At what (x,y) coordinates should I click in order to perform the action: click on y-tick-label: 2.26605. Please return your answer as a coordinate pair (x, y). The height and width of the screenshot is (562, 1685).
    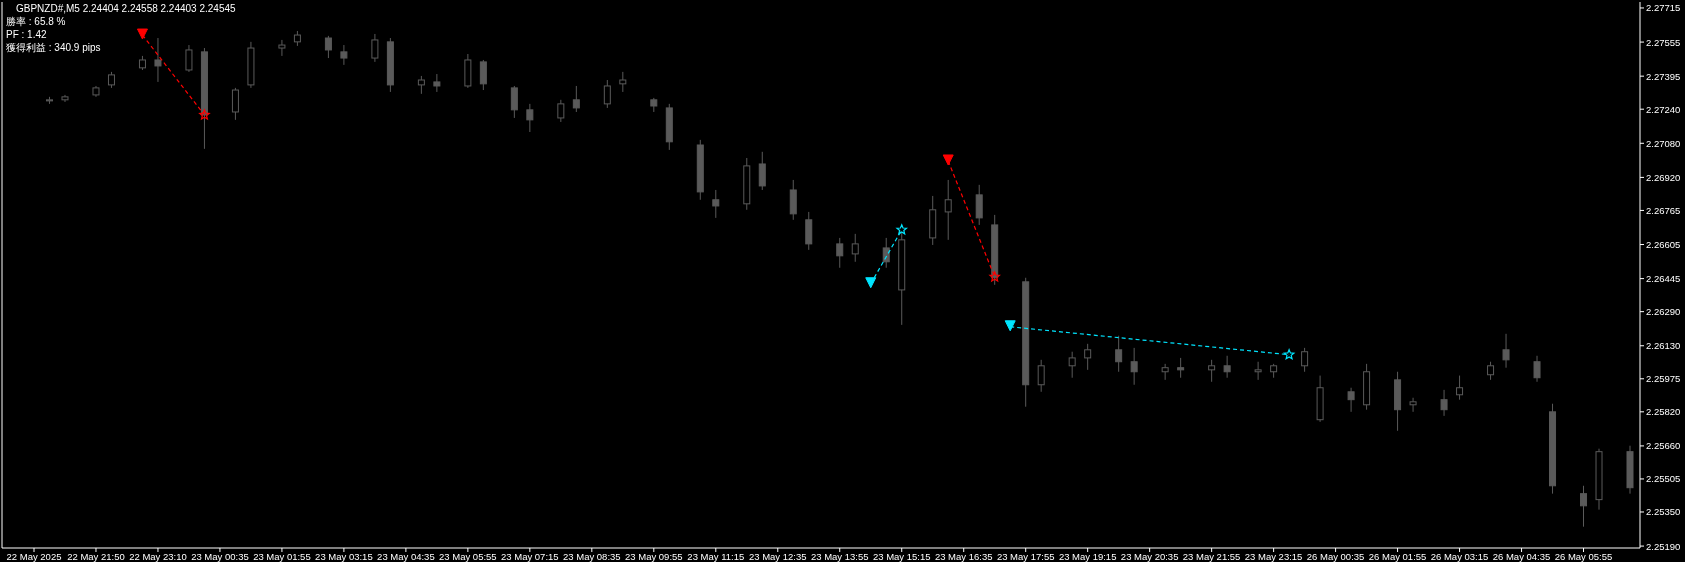
    Looking at the image, I should click on (1663, 244).